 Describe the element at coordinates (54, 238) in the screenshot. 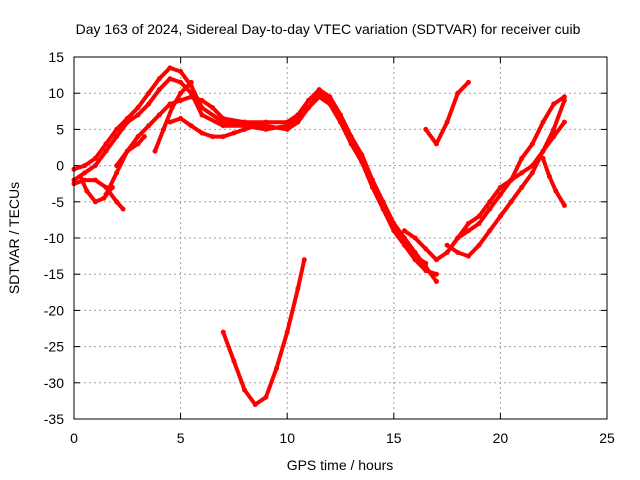

I see `y-tick-label: -10` at that location.